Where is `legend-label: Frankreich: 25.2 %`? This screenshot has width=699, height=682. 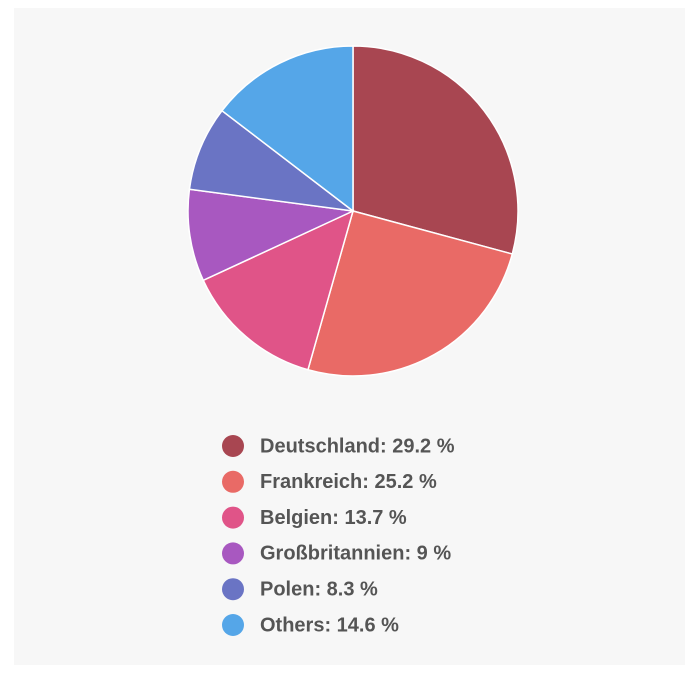 legend-label: Frankreich: 25.2 % is located at coordinates (348, 482).